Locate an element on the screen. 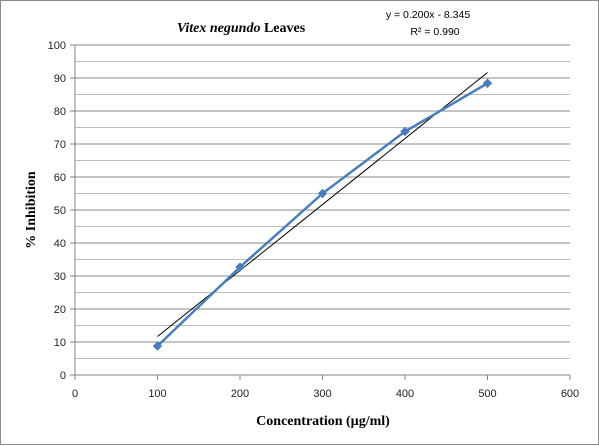 The height and width of the screenshot is (446, 599). chart-title-italic: Vitex negundo is located at coordinates (219, 28).